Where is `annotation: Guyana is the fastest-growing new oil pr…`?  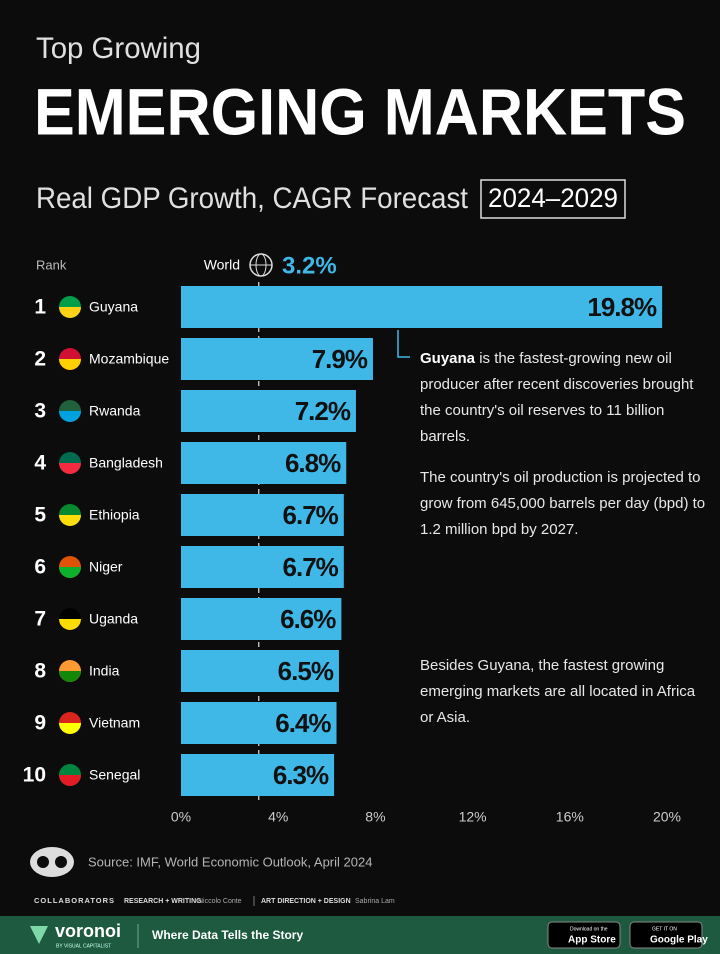 annotation: Guyana is the fastest-growing new oil pr… is located at coordinates (565, 398).